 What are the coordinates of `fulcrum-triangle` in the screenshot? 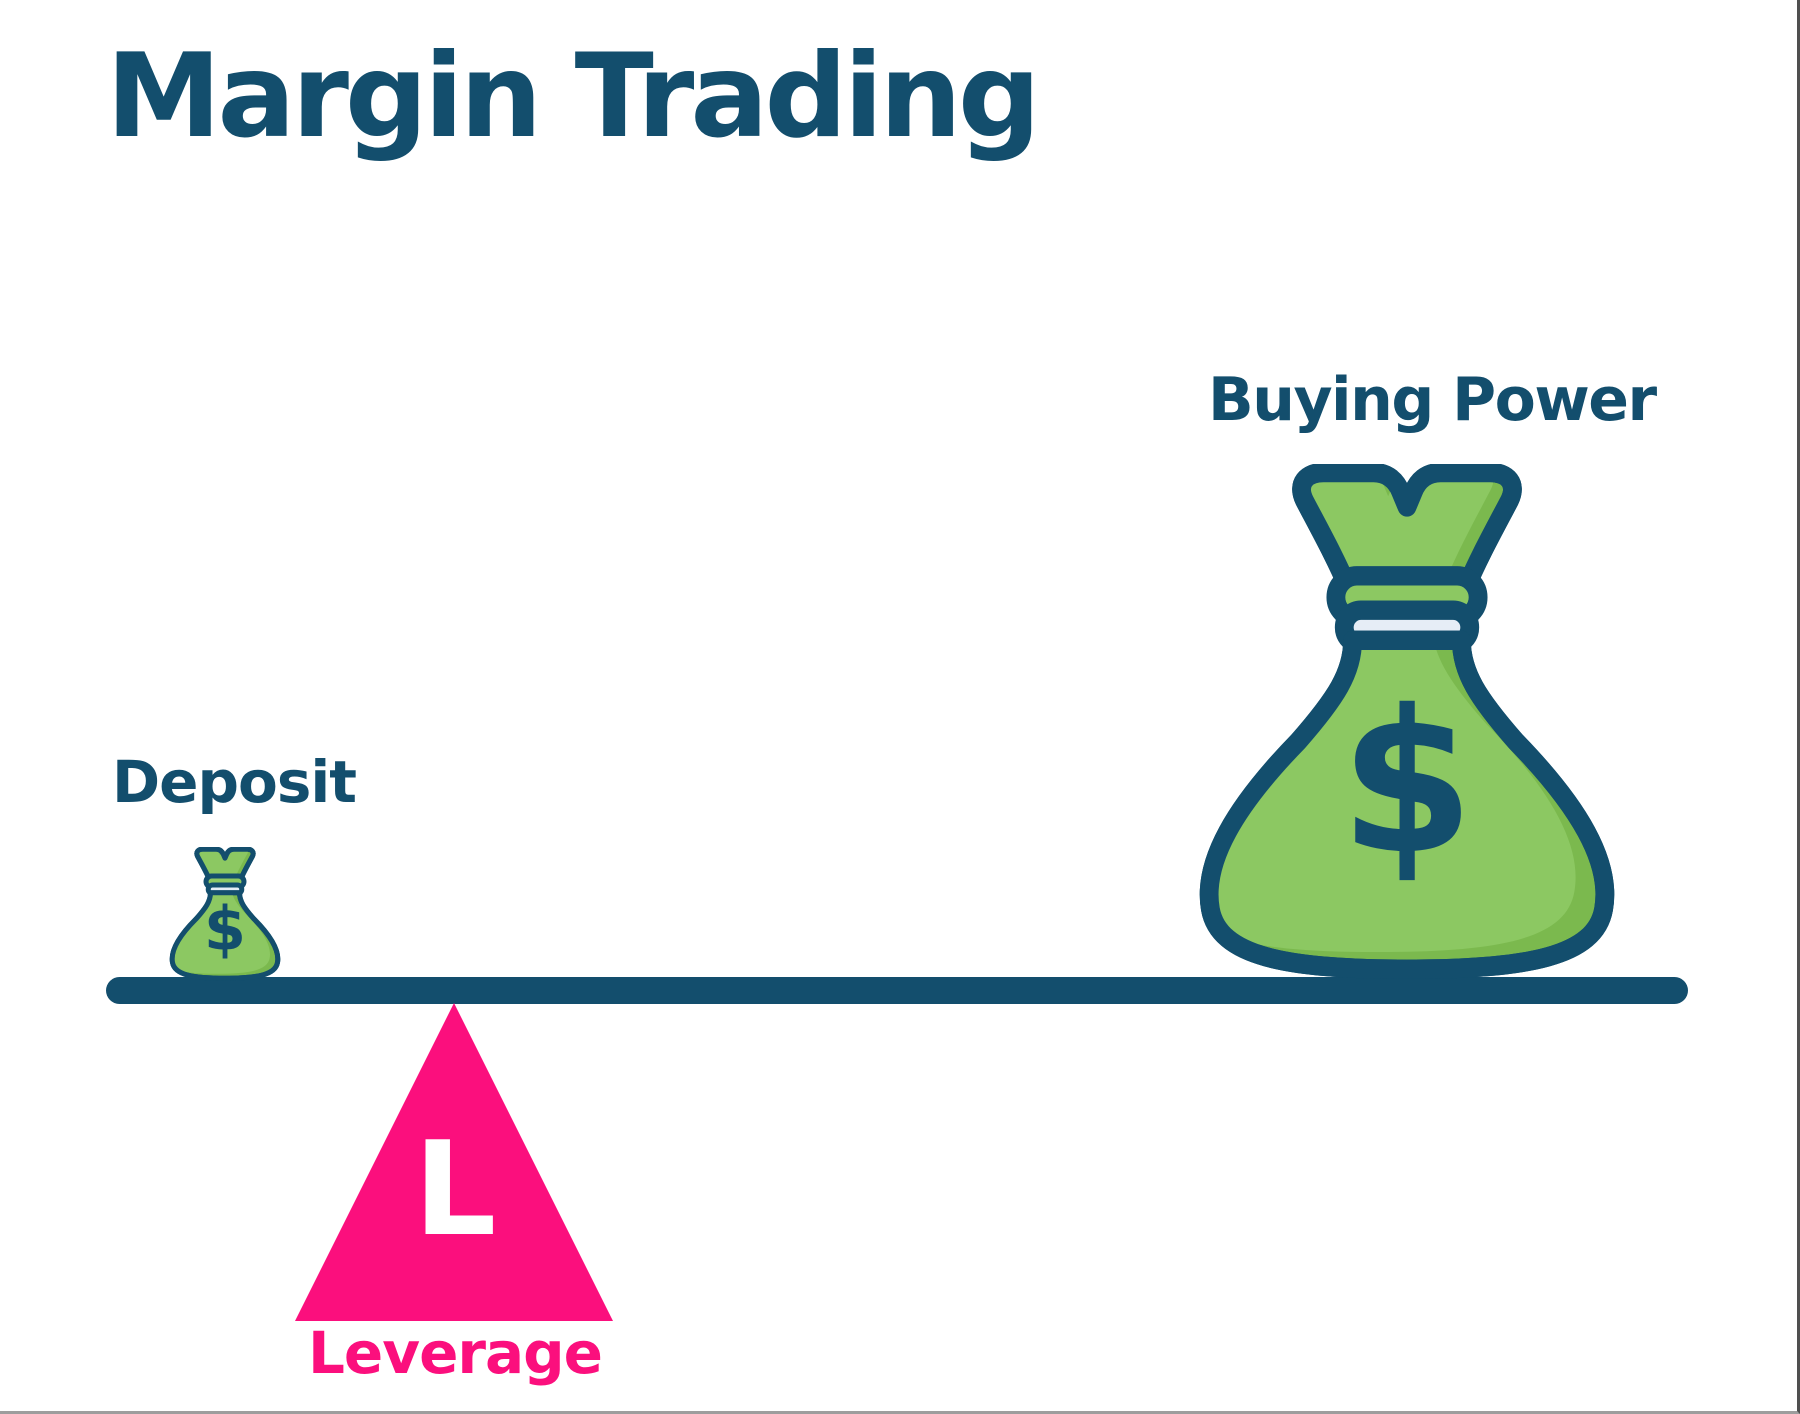 It's located at (454, 1162).